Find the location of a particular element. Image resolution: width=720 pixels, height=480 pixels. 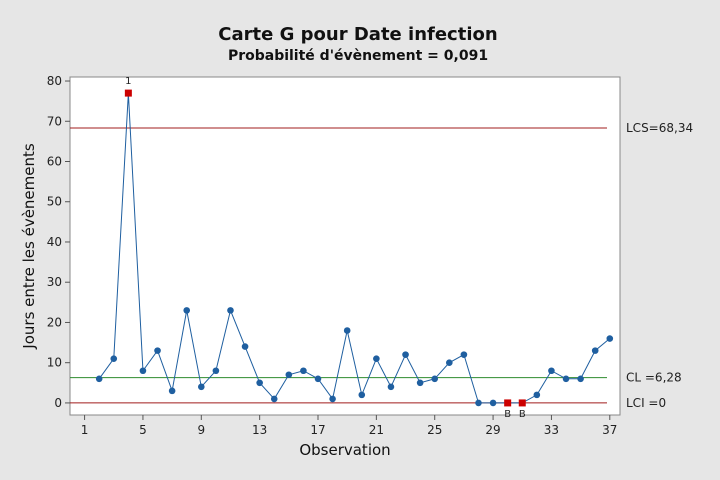

y-tick-label: 70 is located at coordinates (54, 121).